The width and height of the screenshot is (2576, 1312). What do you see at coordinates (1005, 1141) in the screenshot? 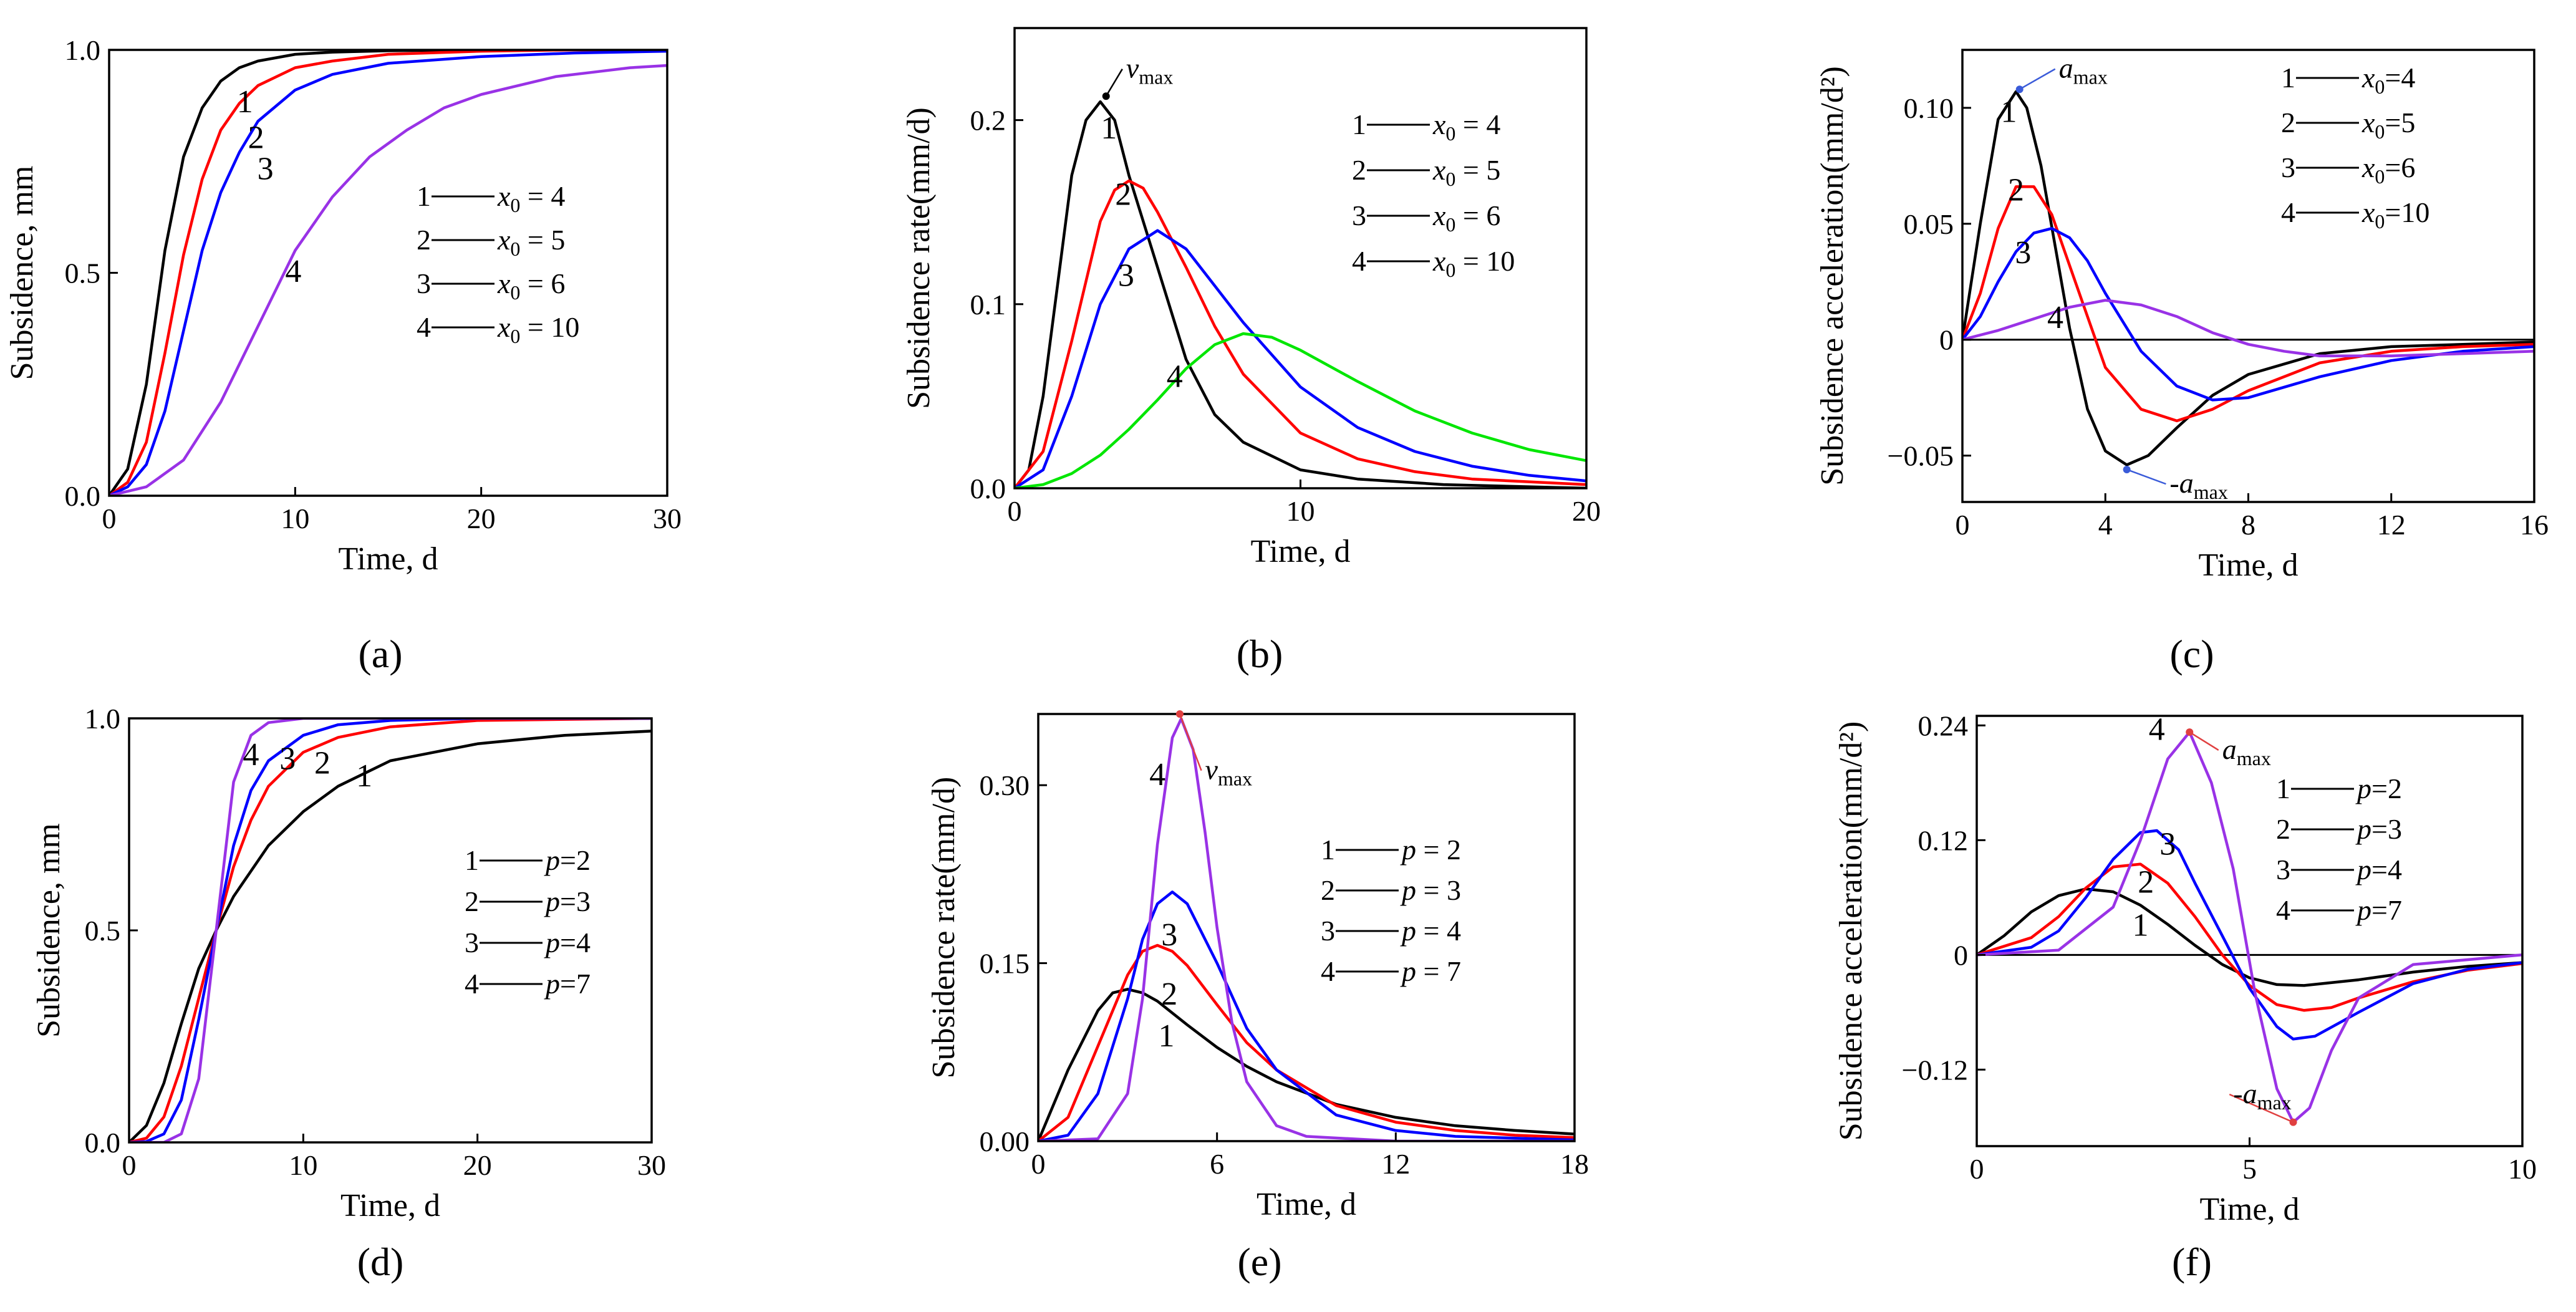
I see `y-tick-label: 0.00` at bounding box center [1005, 1141].